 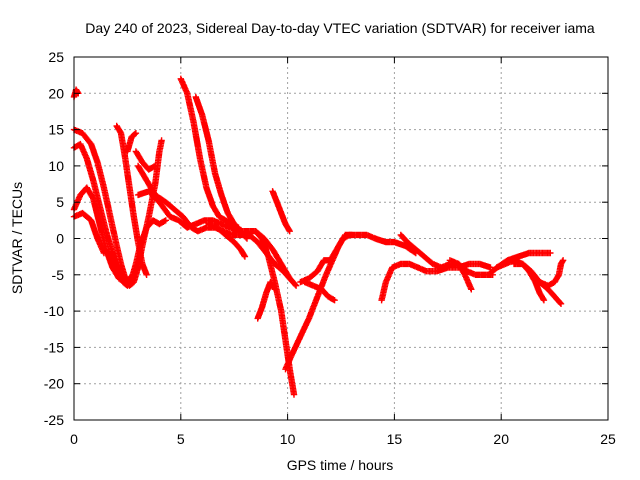 I want to click on x-tick-label: 20, so click(x=501, y=439).